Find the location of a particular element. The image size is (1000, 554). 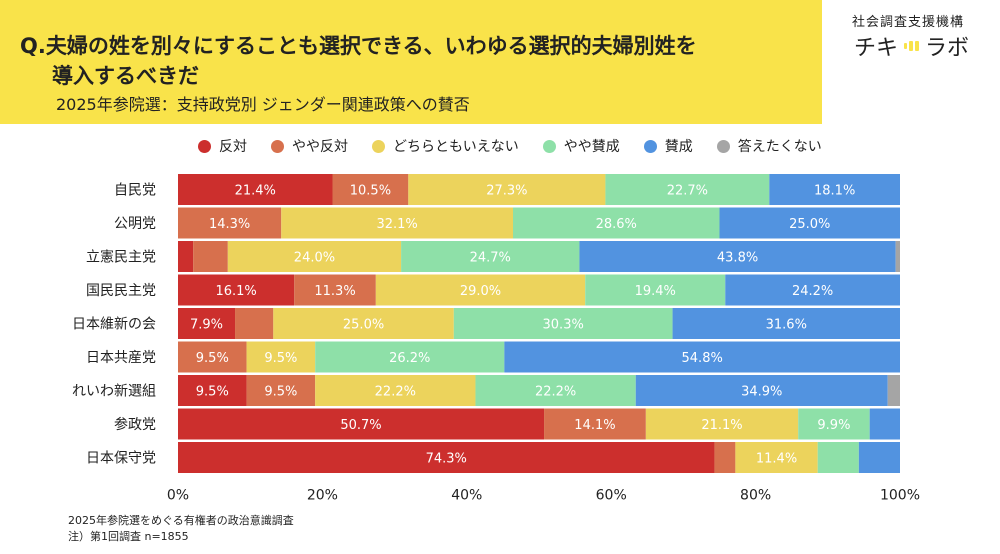

legend-label: どちらともいえない is located at coordinates (456, 147).